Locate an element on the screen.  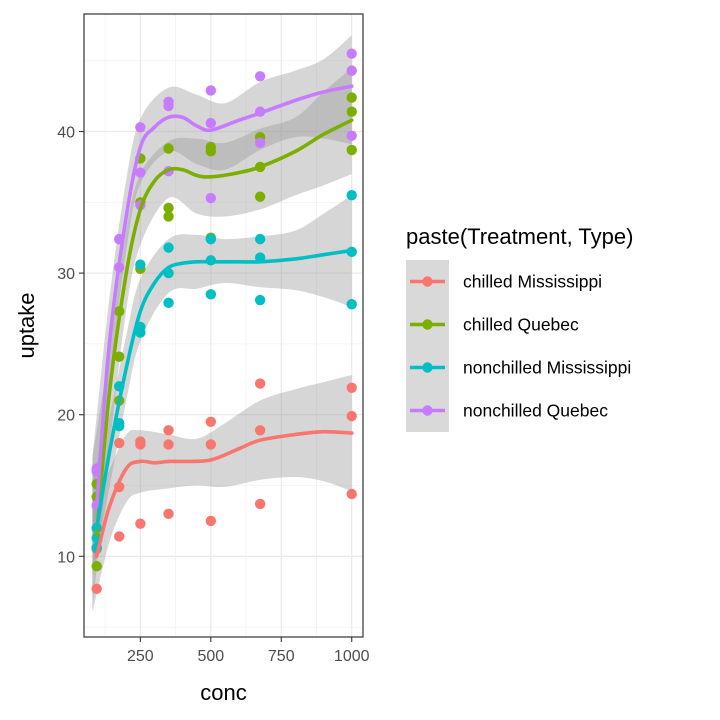
legend-item-chilled-quebec: chilled Quebec is located at coordinates (494, 325).